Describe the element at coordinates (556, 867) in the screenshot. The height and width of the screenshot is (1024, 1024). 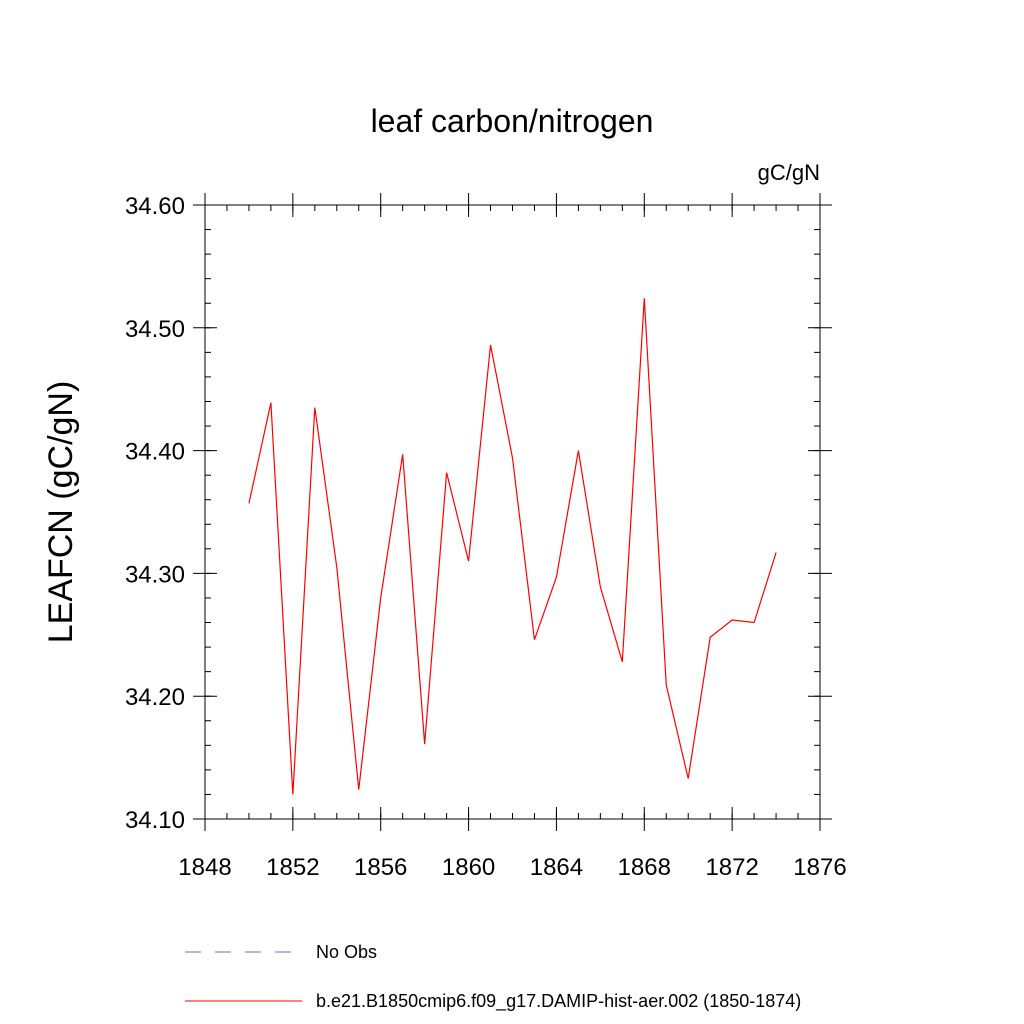
I see `x-tick-label: 1864` at that location.